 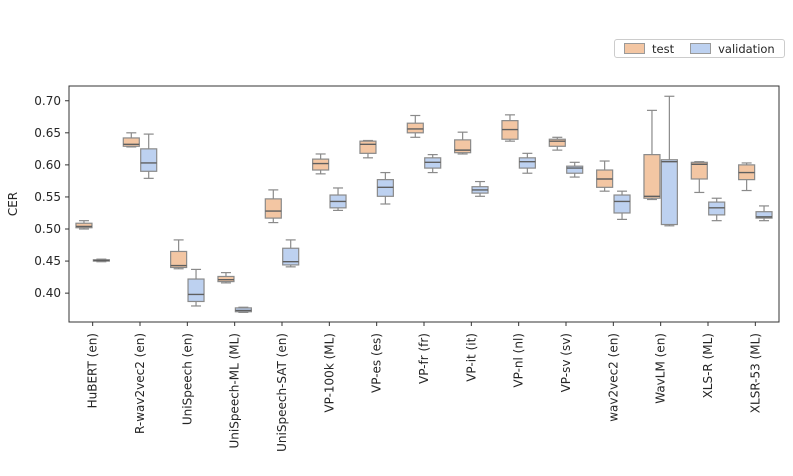 I want to click on box-test-HuBERT (en), so click(x=84, y=225).